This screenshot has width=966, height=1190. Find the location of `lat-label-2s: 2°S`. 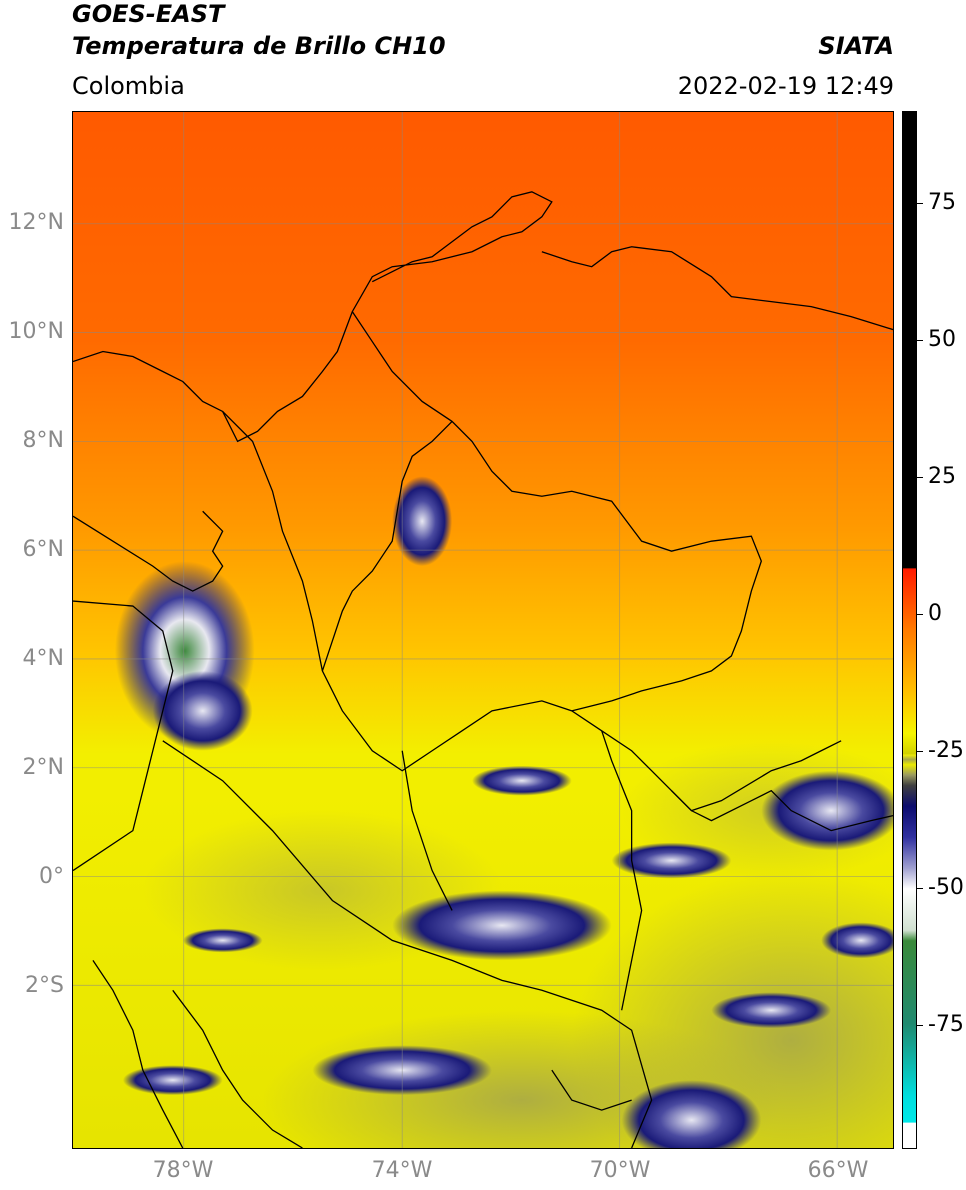

lat-label-2s: 2°S is located at coordinates (44, 985).